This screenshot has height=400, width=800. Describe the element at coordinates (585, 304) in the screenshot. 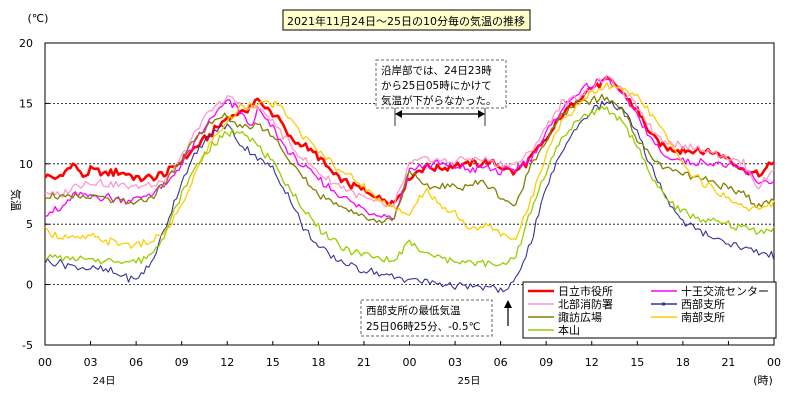

I see `legend-label-2: 北部消防署` at that location.